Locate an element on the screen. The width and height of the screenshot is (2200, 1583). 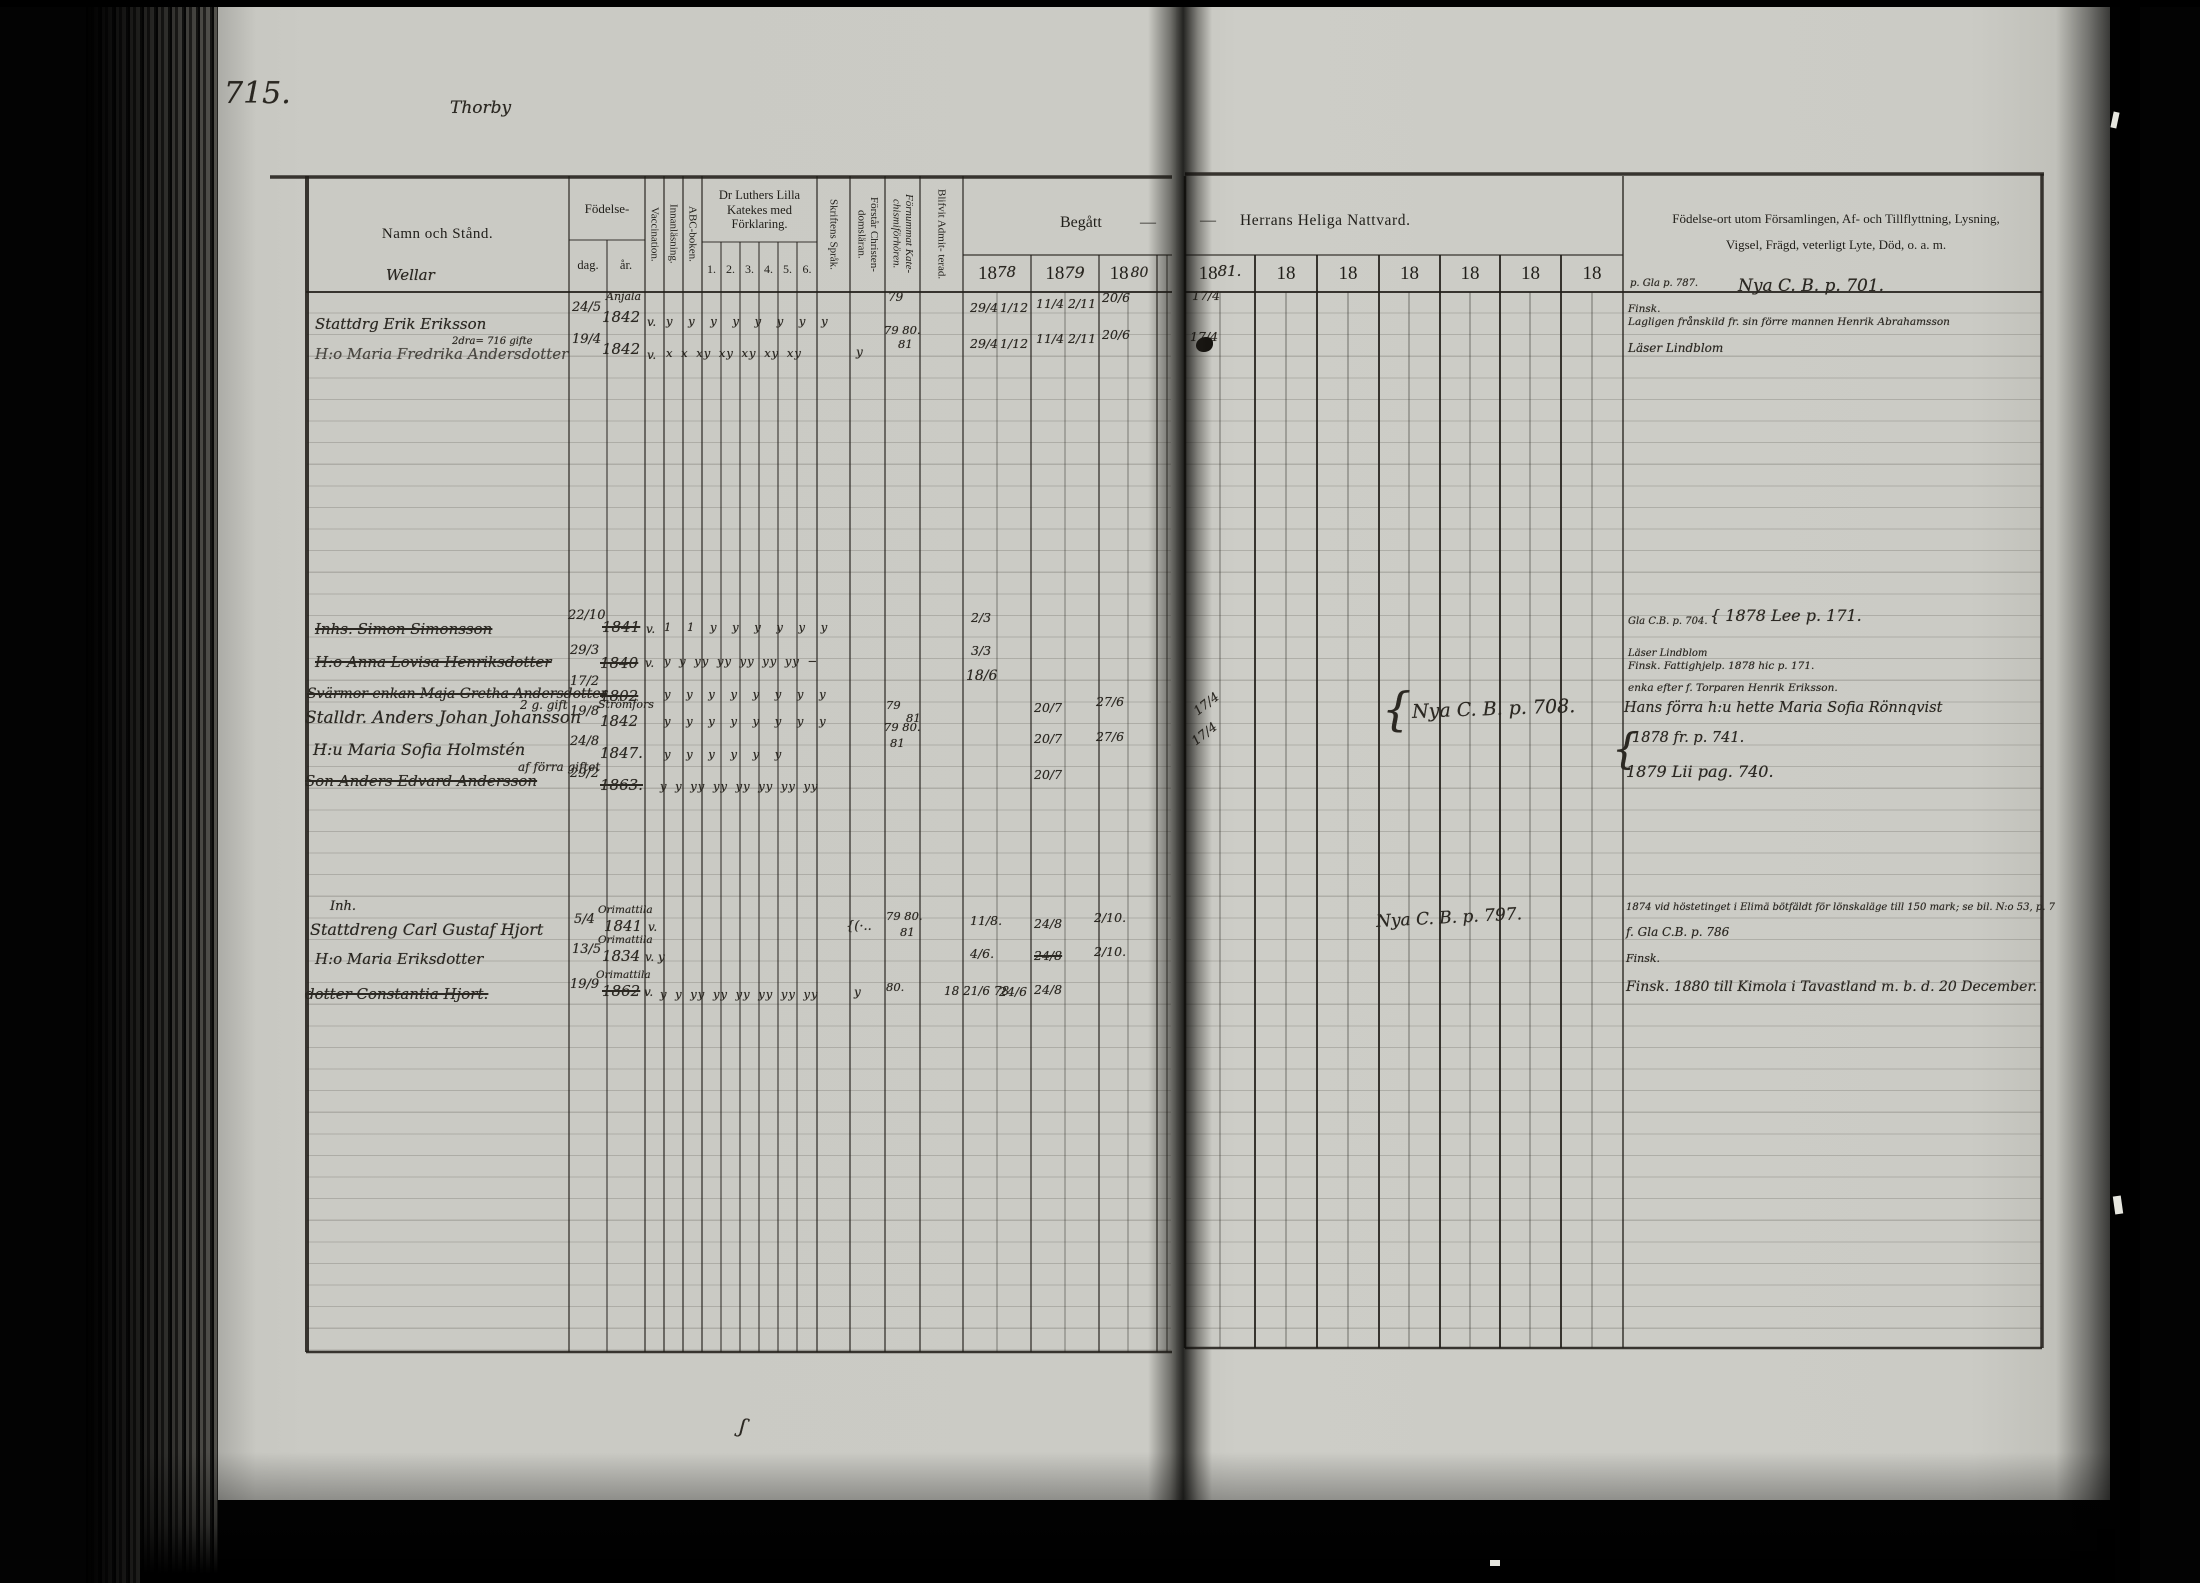
year-1879-written: 79 is located at coordinates (1074, 272).